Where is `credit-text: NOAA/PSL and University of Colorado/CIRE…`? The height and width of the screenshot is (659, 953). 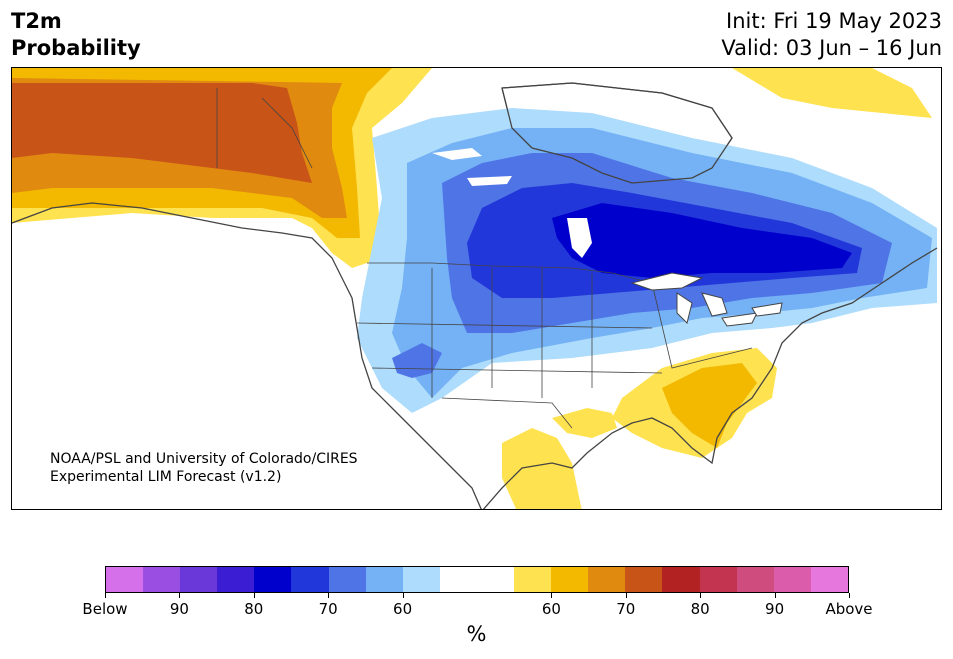 credit-text: NOAA/PSL and University of Colorado/CIRE… is located at coordinates (204, 468).